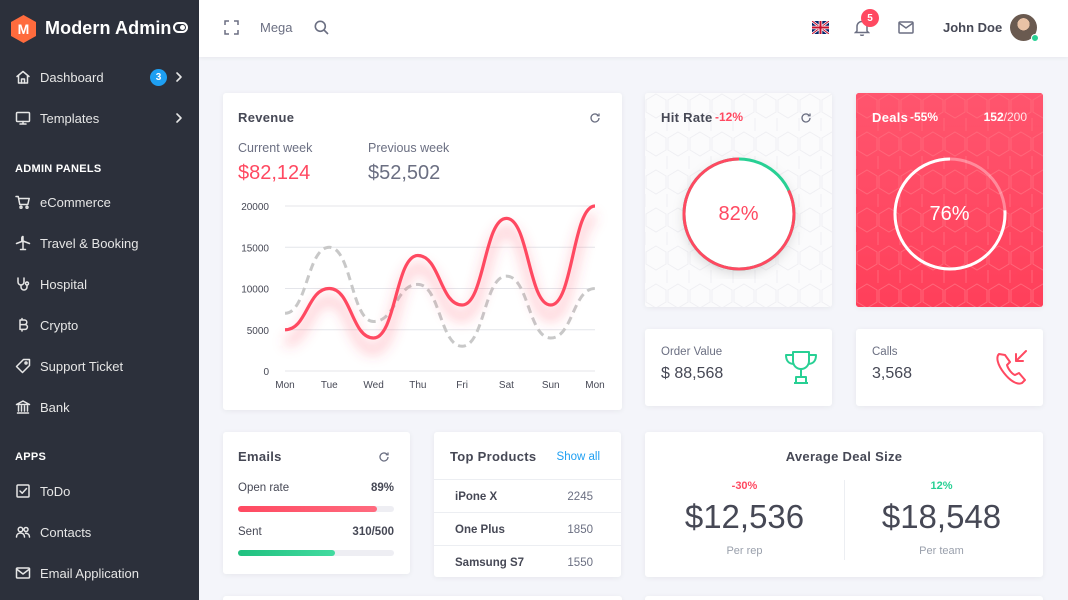 This screenshot has width=1068, height=600. Describe the element at coordinates (692, 352) in the screenshot. I see `order-value-label: Order Value` at that location.